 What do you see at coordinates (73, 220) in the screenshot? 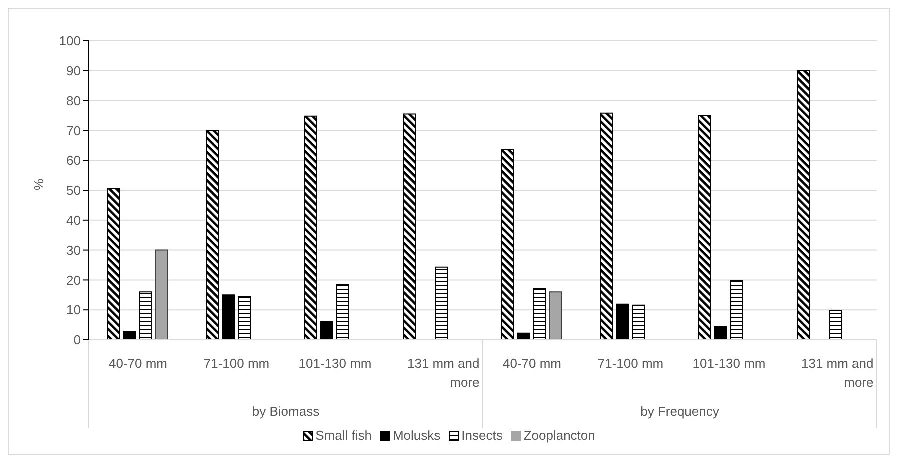
I see `y-tick-label: 40` at bounding box center [73, 220].